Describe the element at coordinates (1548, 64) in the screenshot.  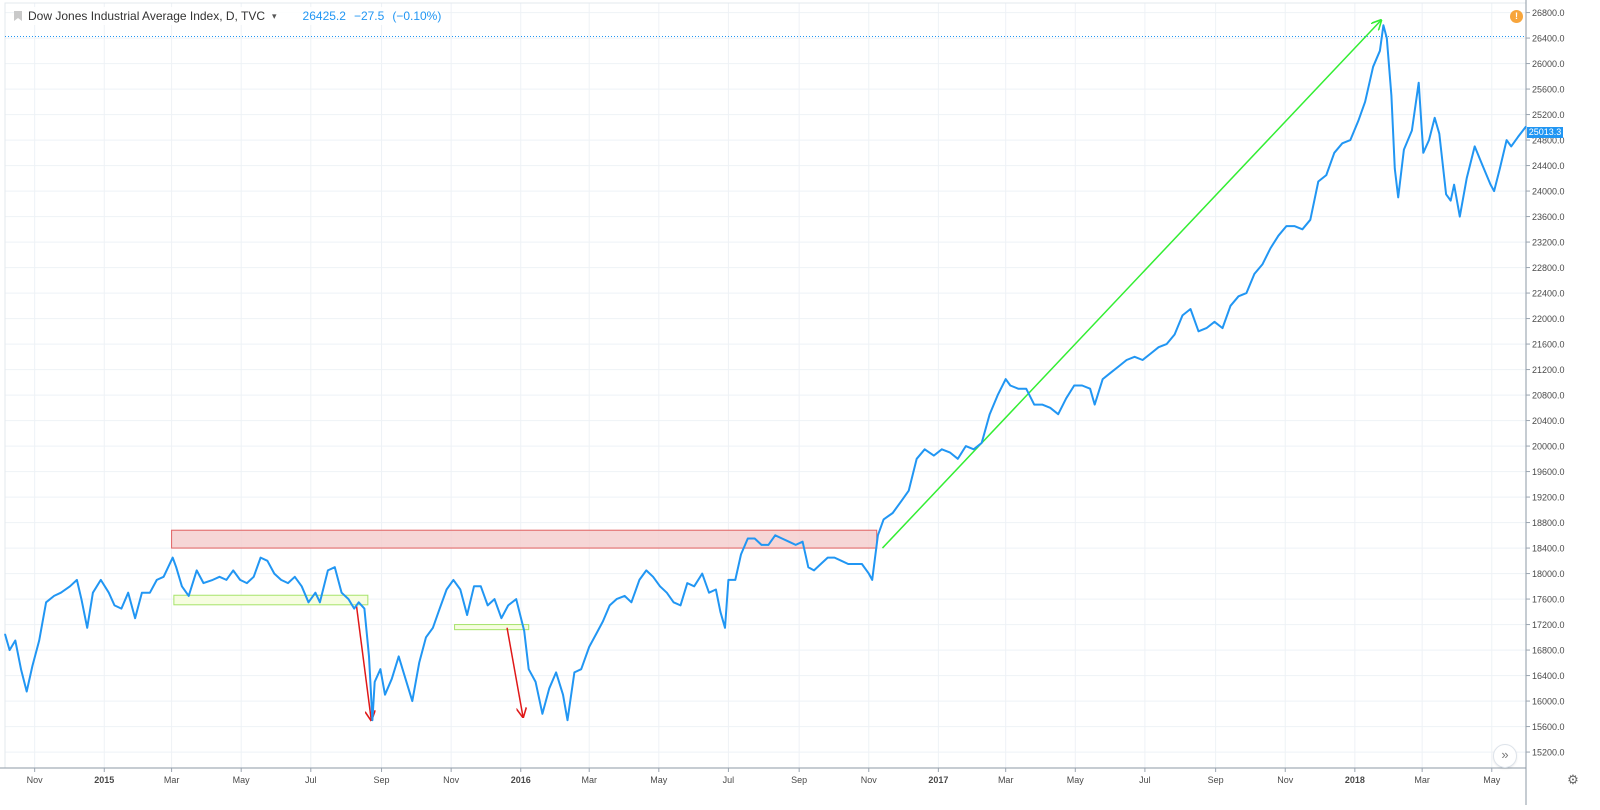
I see `y-tick-label: 26000.0` at that location.